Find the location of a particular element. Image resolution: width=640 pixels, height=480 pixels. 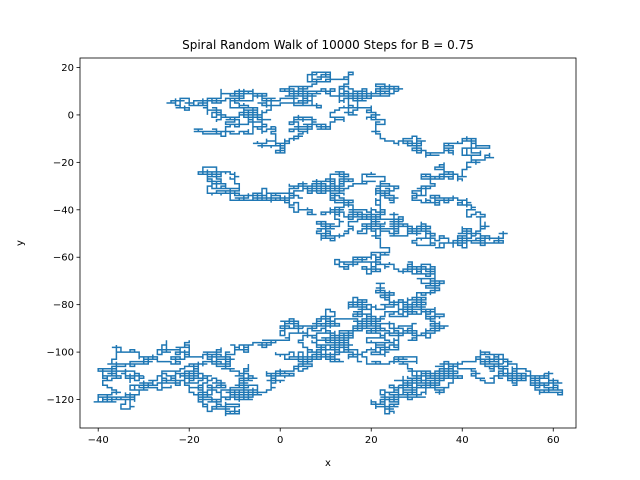

y-tick-label-0: −120 is located at coordinates (60, 400).